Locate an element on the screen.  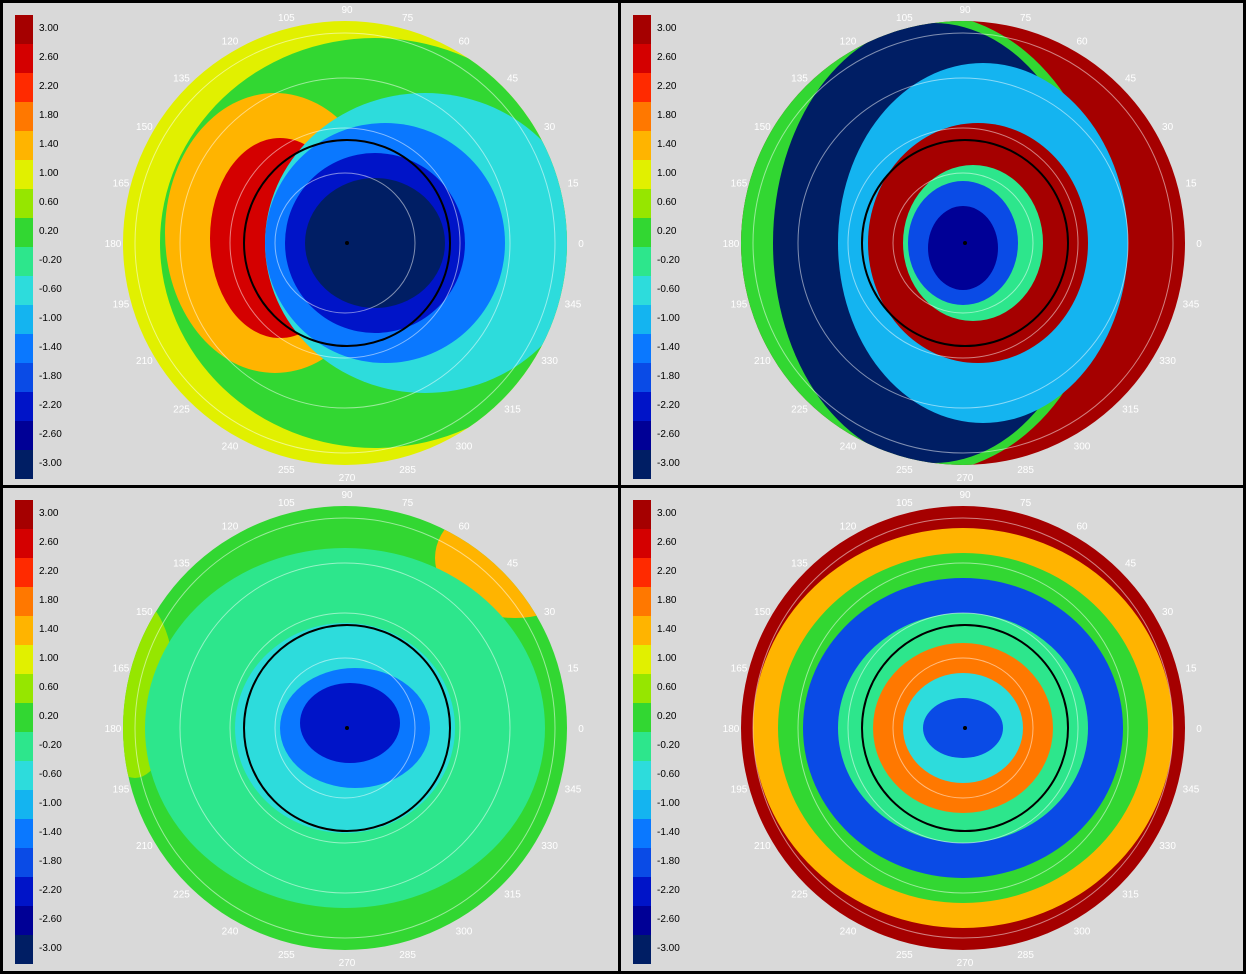
angle-label: 15 is located at coordinates (1191, 668).